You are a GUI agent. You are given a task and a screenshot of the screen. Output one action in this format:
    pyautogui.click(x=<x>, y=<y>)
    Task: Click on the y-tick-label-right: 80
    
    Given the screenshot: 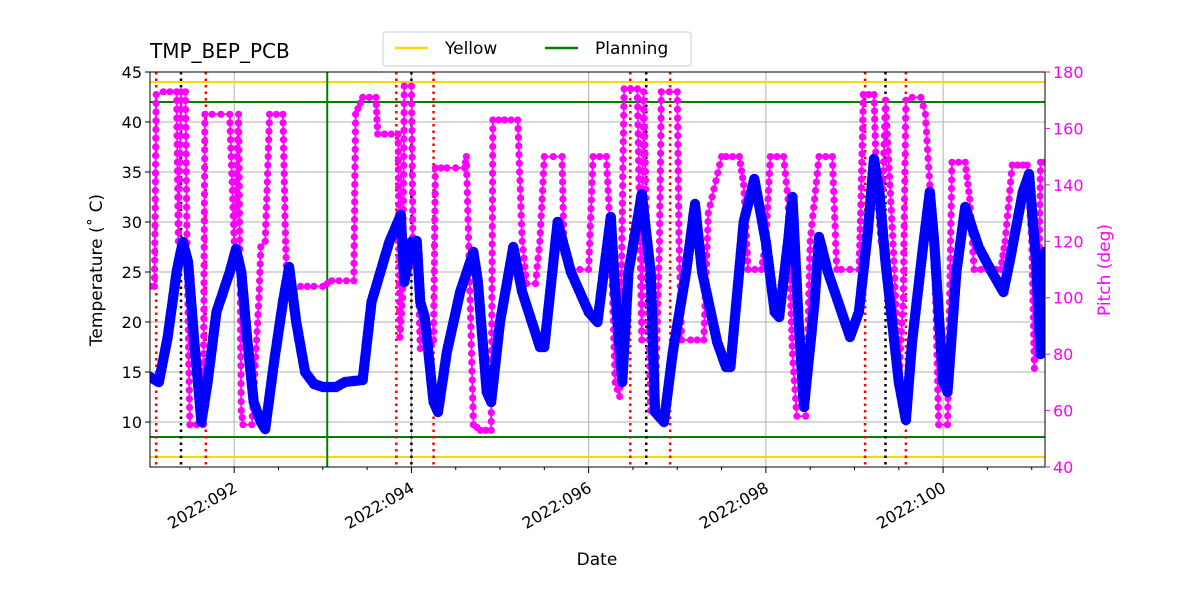 What is the action you would take?
    pyautogui.click(x=1063, y=354)
    